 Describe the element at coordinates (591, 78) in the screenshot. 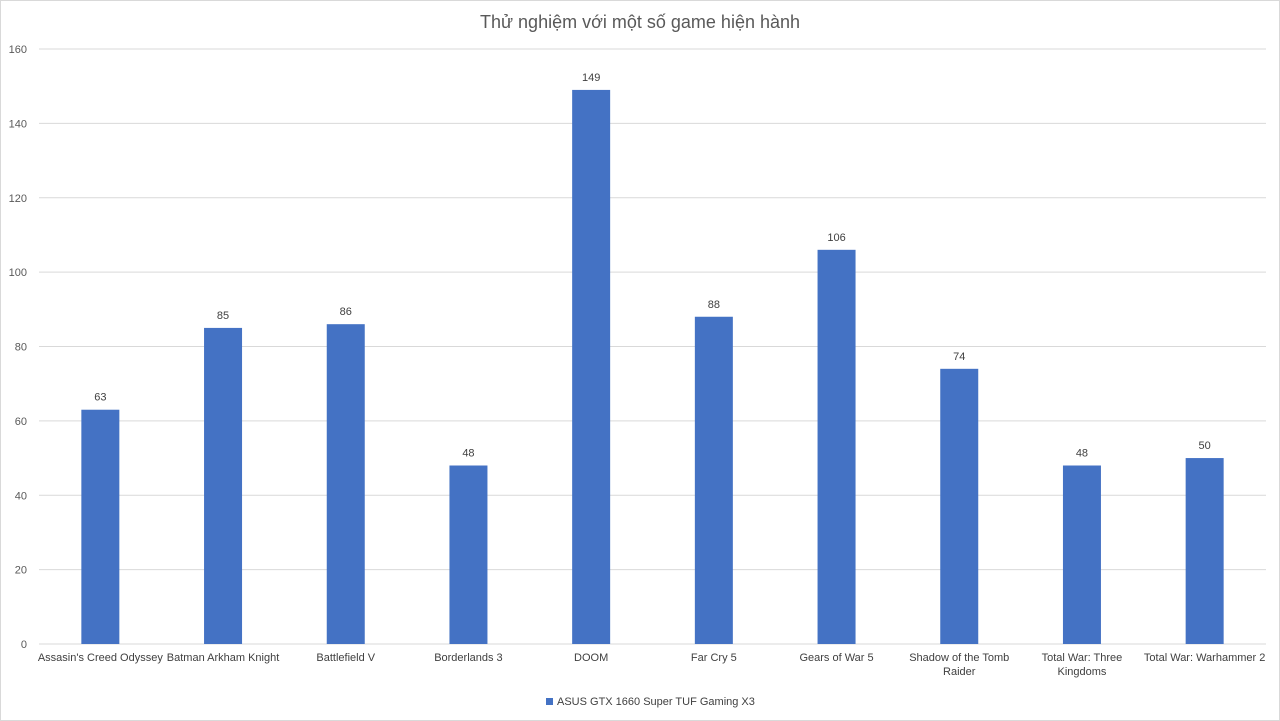

I see `data-label: 149` at that location.